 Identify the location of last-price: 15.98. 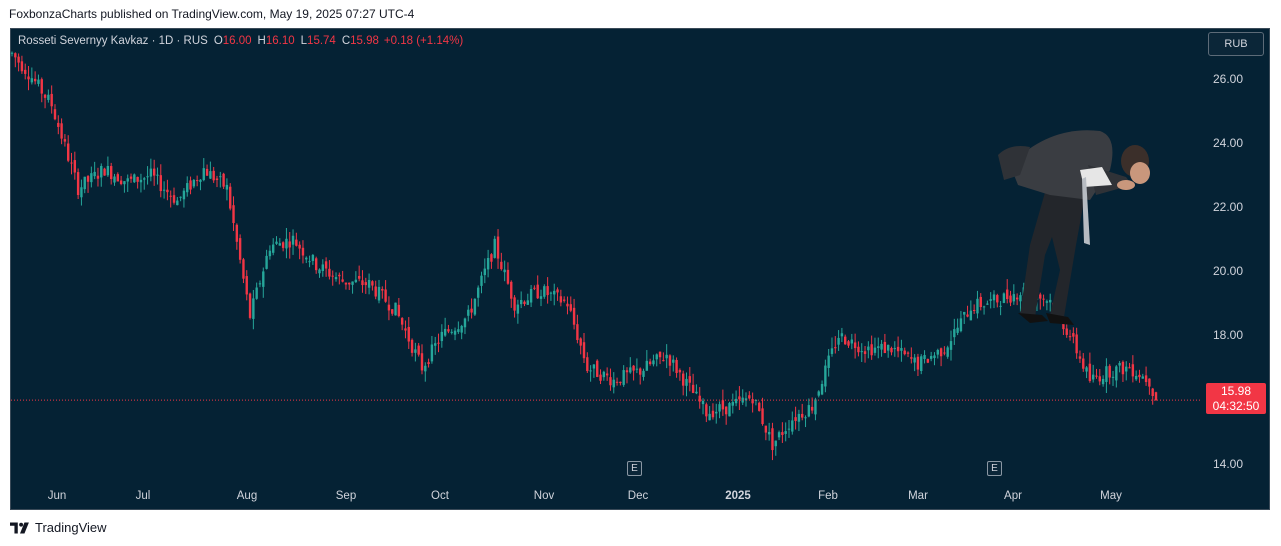
(1236, 391).